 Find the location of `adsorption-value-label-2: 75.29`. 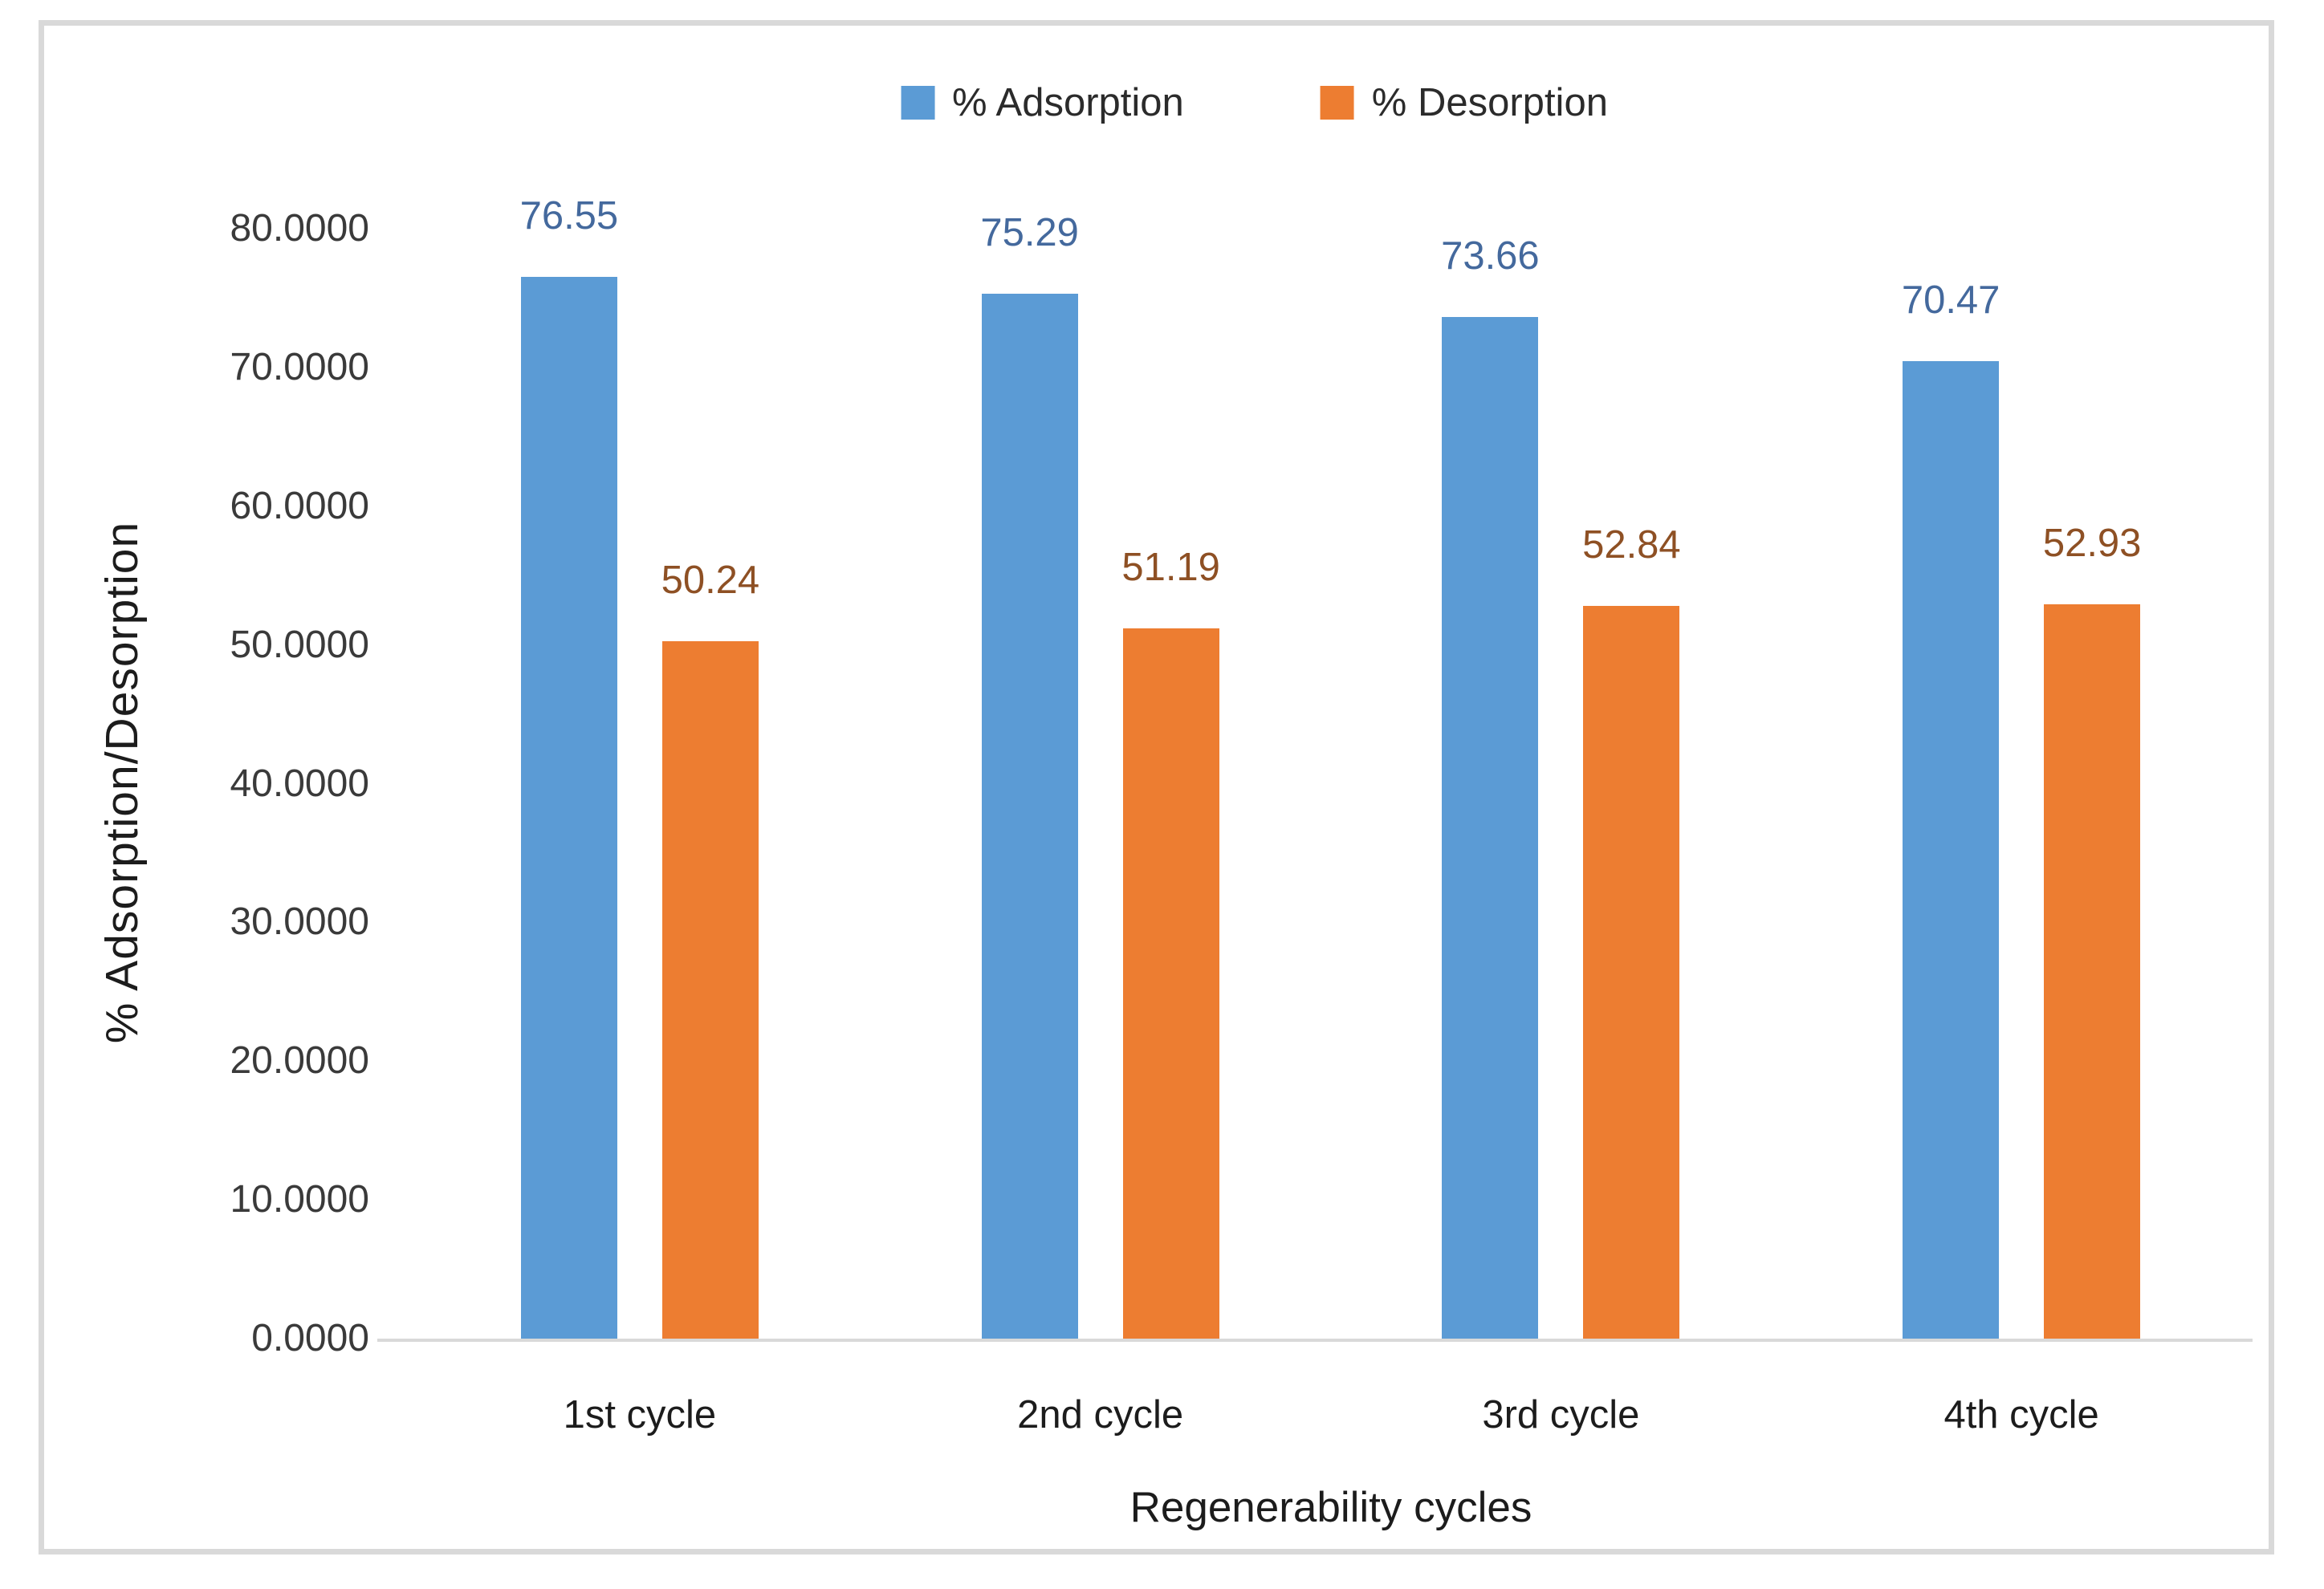

adsorption-value-label-2: 75.29 is located at coordinates (1029, 232).